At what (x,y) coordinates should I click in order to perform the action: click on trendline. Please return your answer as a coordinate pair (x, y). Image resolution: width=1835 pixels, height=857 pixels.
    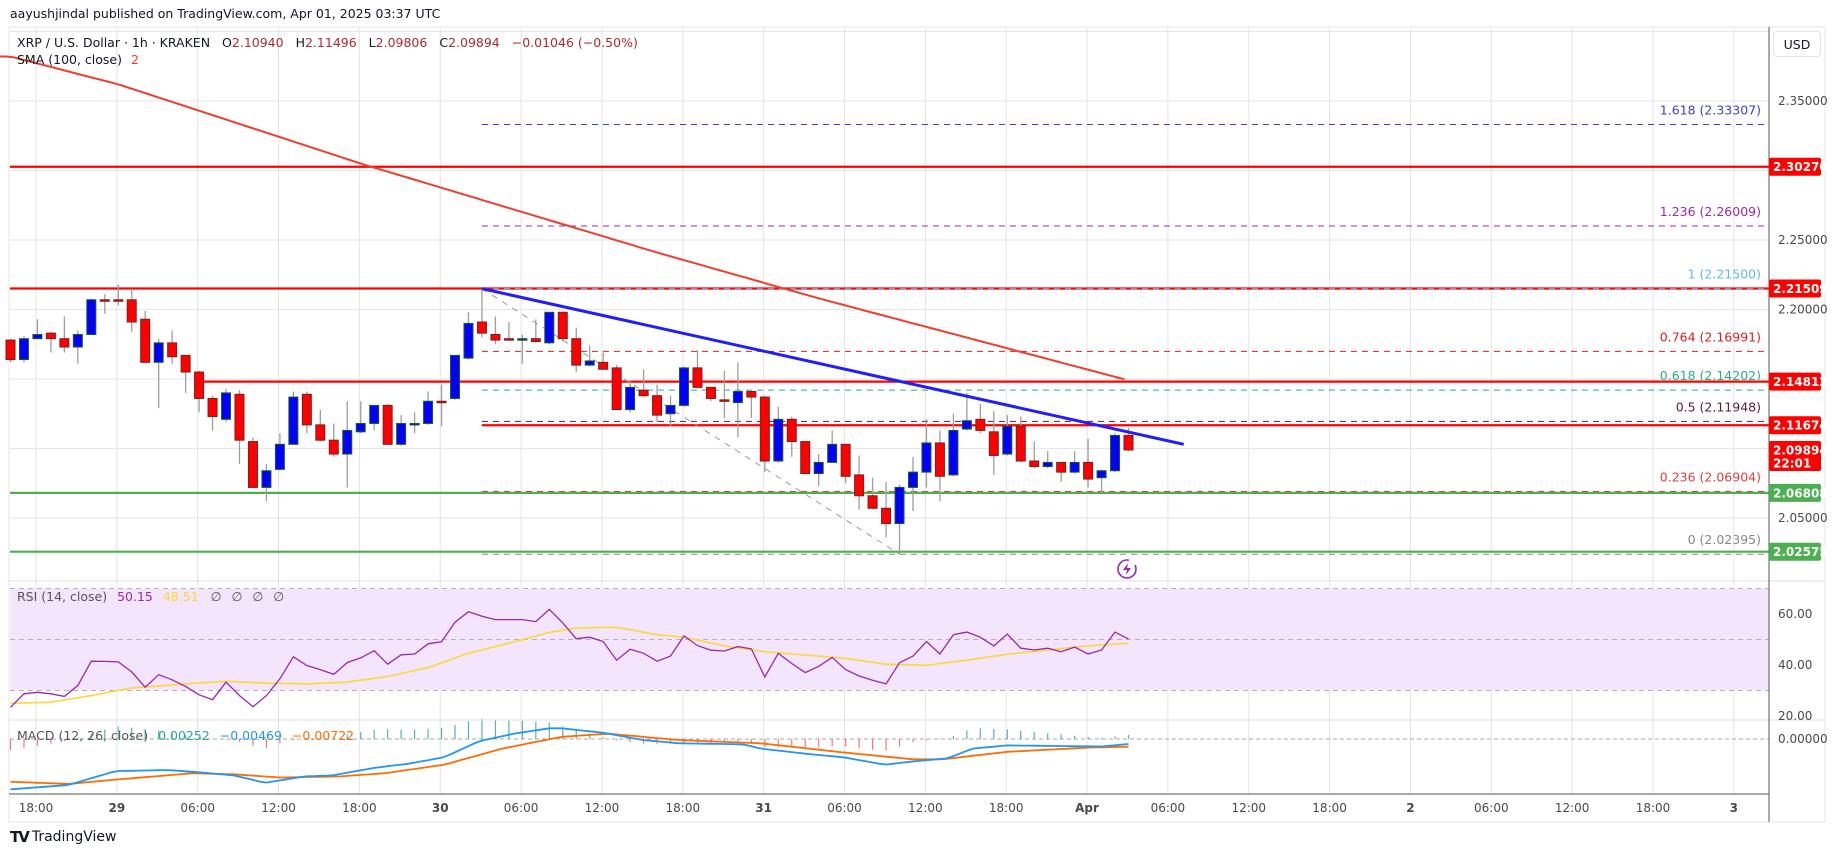
    Looking at the image, I should click on (833, 366).